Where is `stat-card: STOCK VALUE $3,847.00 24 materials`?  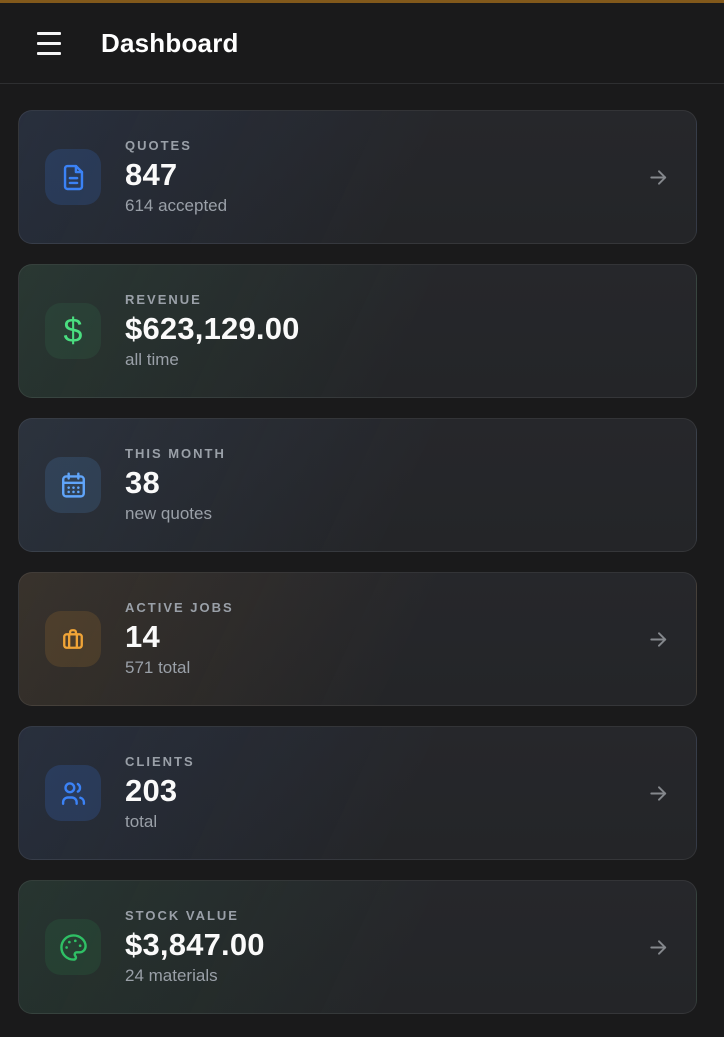
stat-card: STOCK VALUE $3,847.00 24 materials is located at coordinates (357, 947).